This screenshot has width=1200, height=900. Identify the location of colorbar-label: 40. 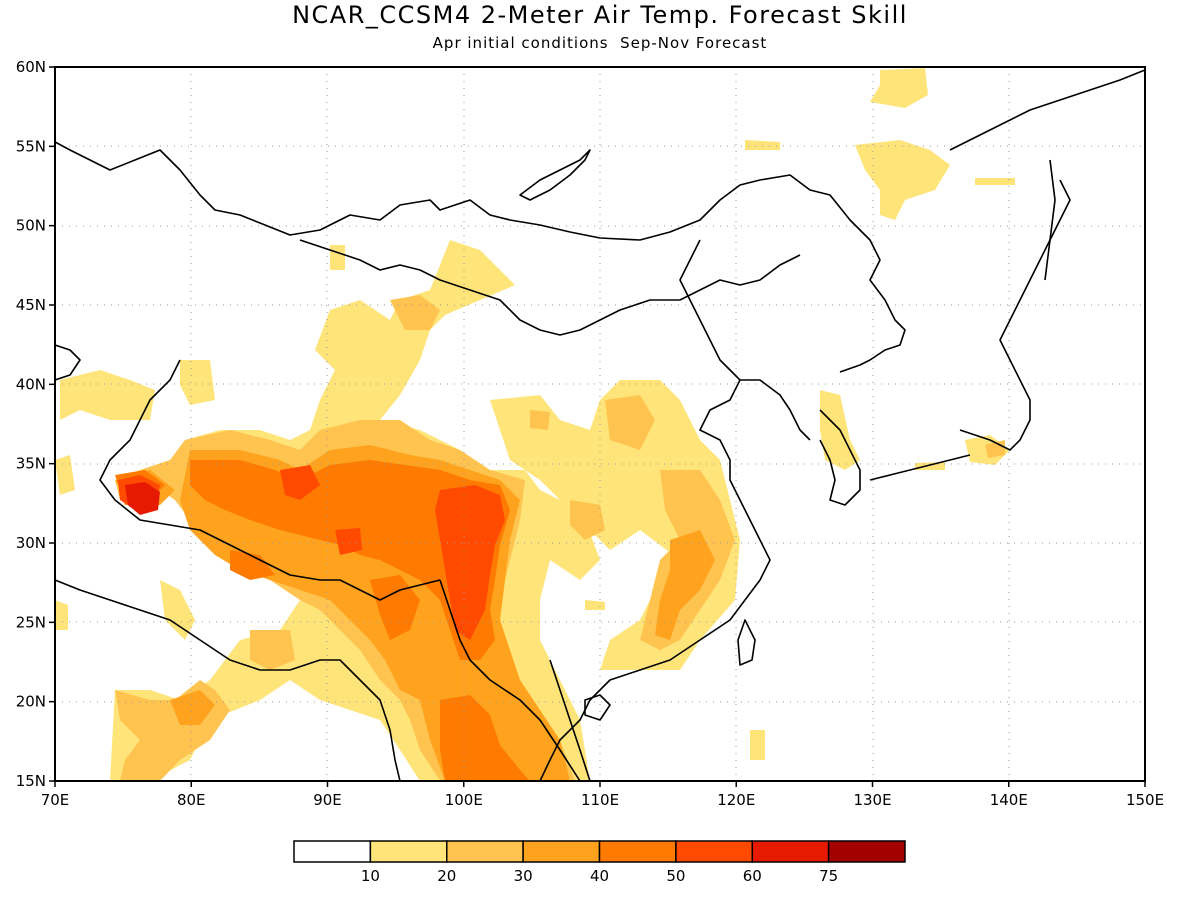
(599, 876).